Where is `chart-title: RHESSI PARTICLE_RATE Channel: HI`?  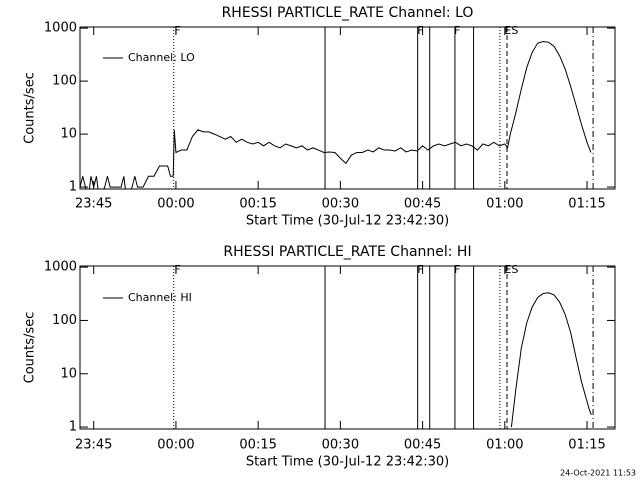 chart-title: RHESSI PARTICLE_RATE Channel: HI is located at coordinates (347, 252).